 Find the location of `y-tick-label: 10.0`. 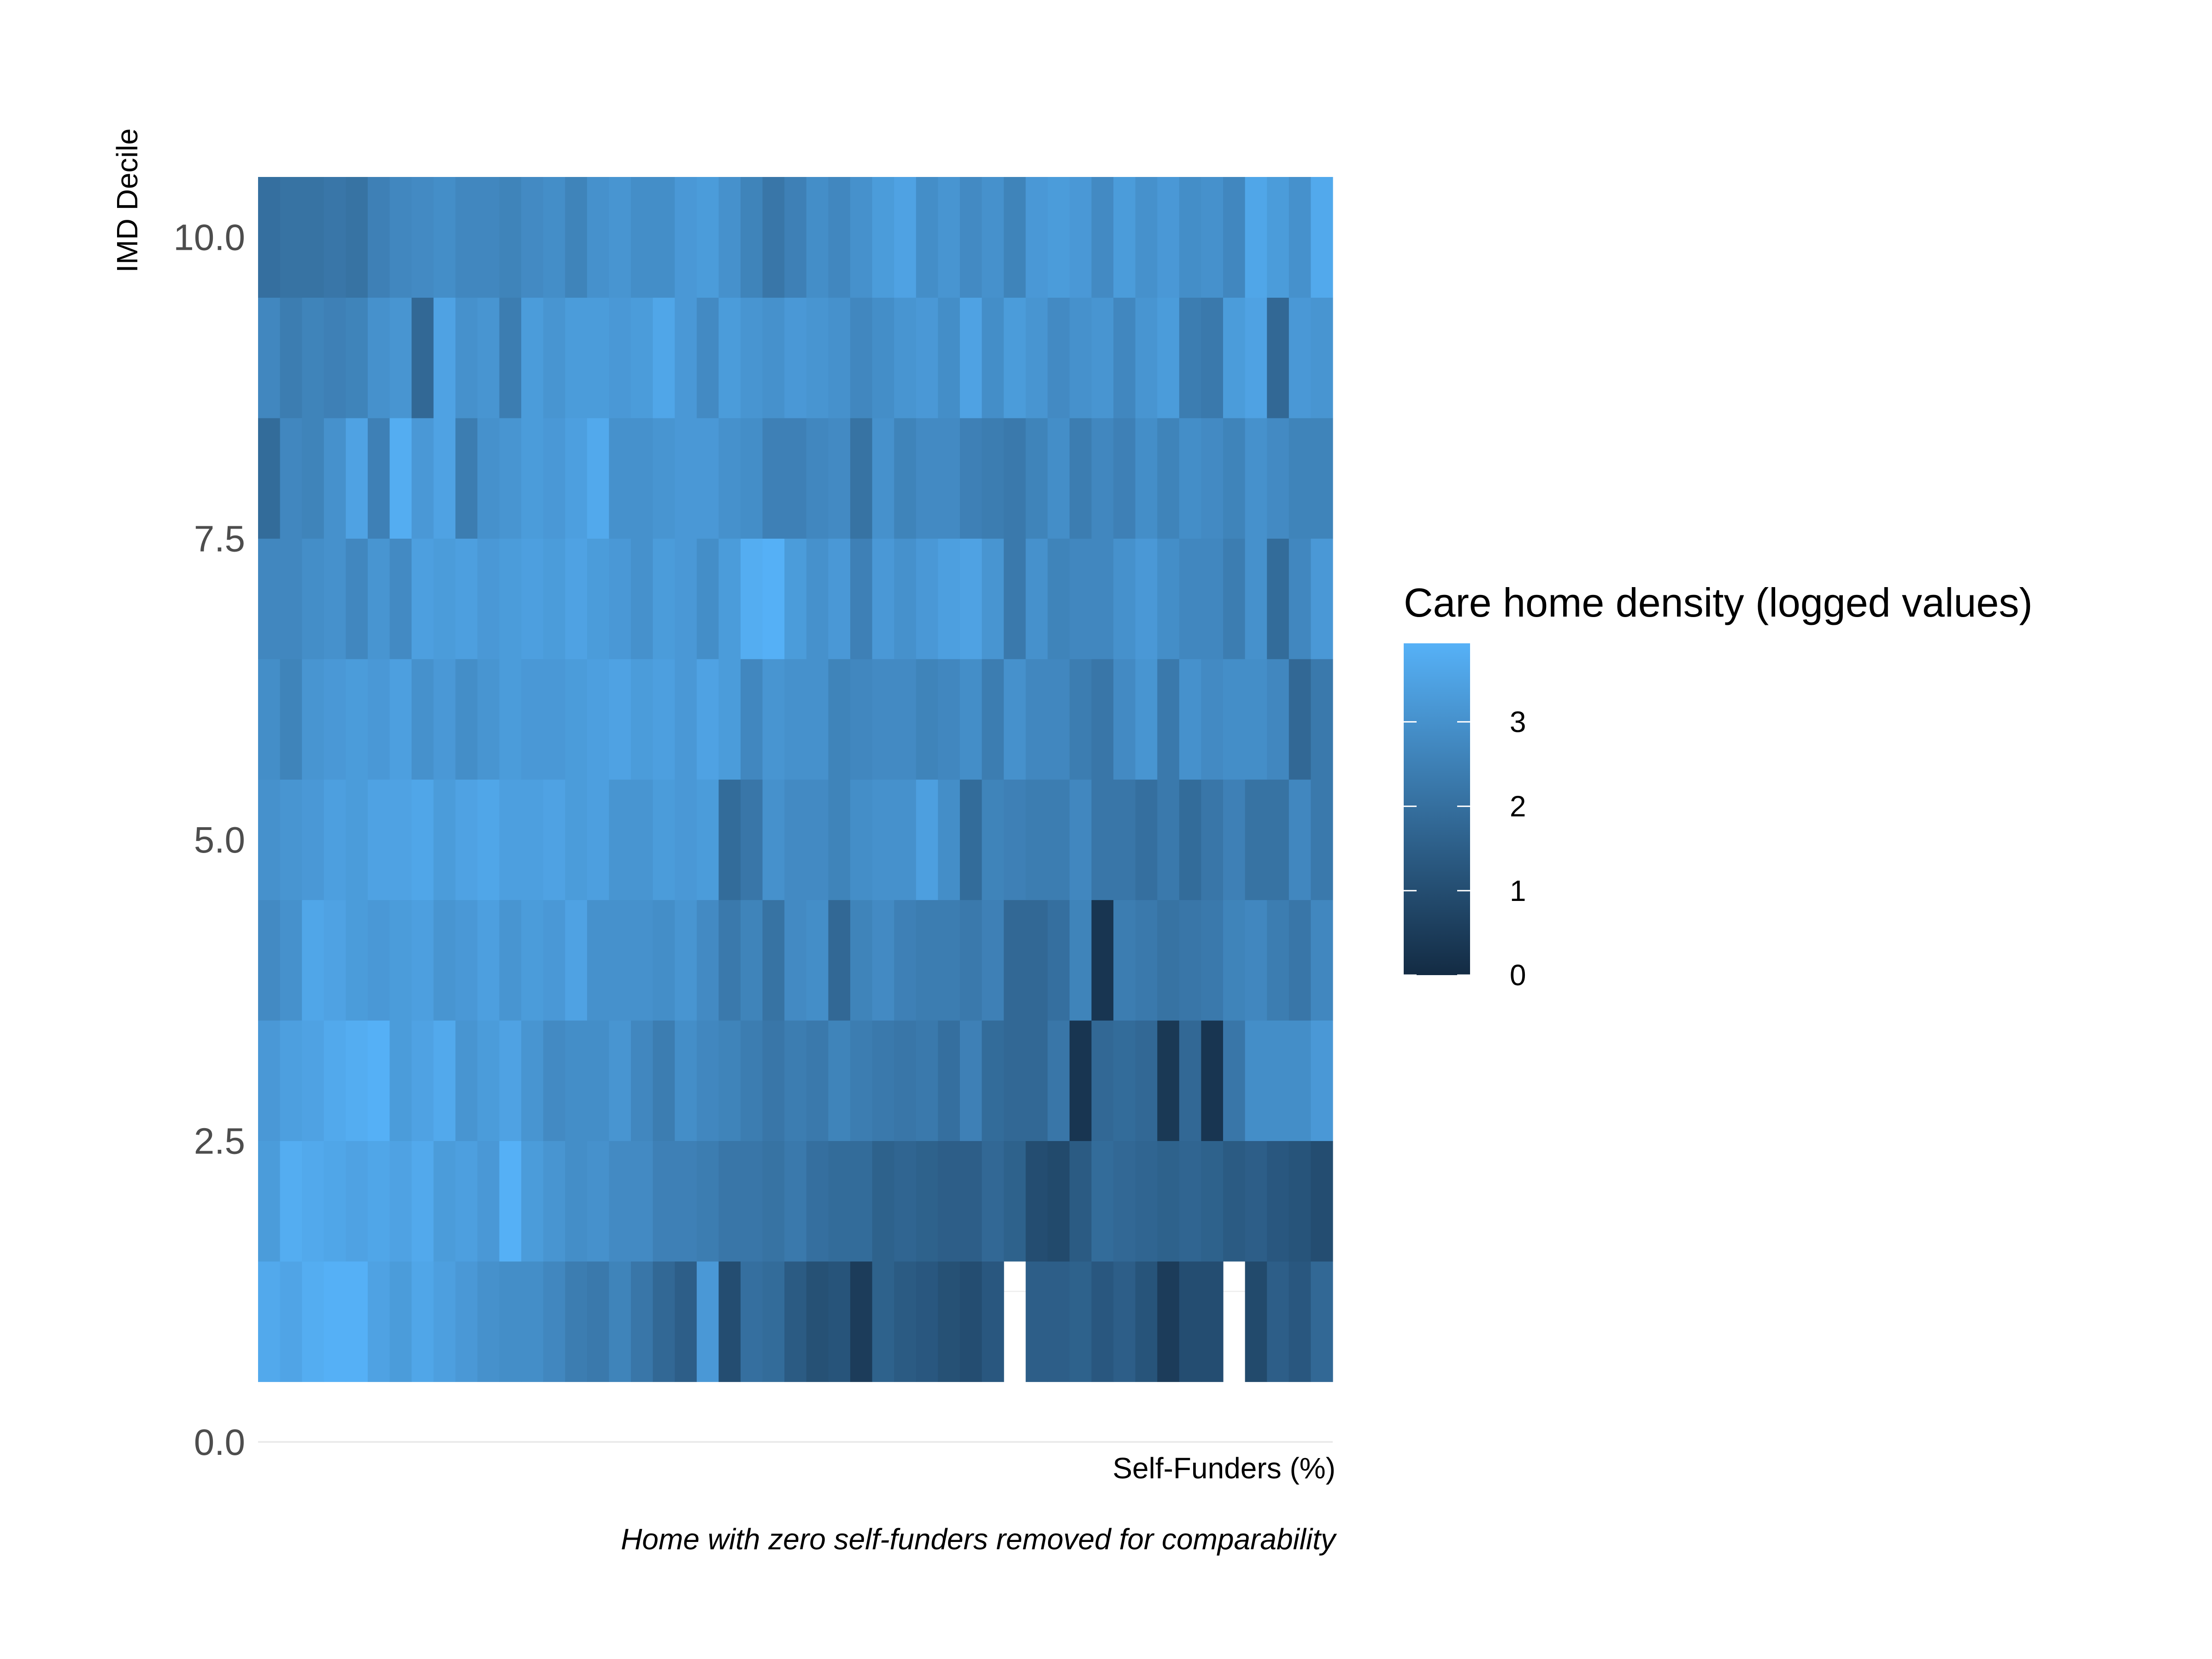

y-tick-label: 10.0 is located at coordinates (209, 237).